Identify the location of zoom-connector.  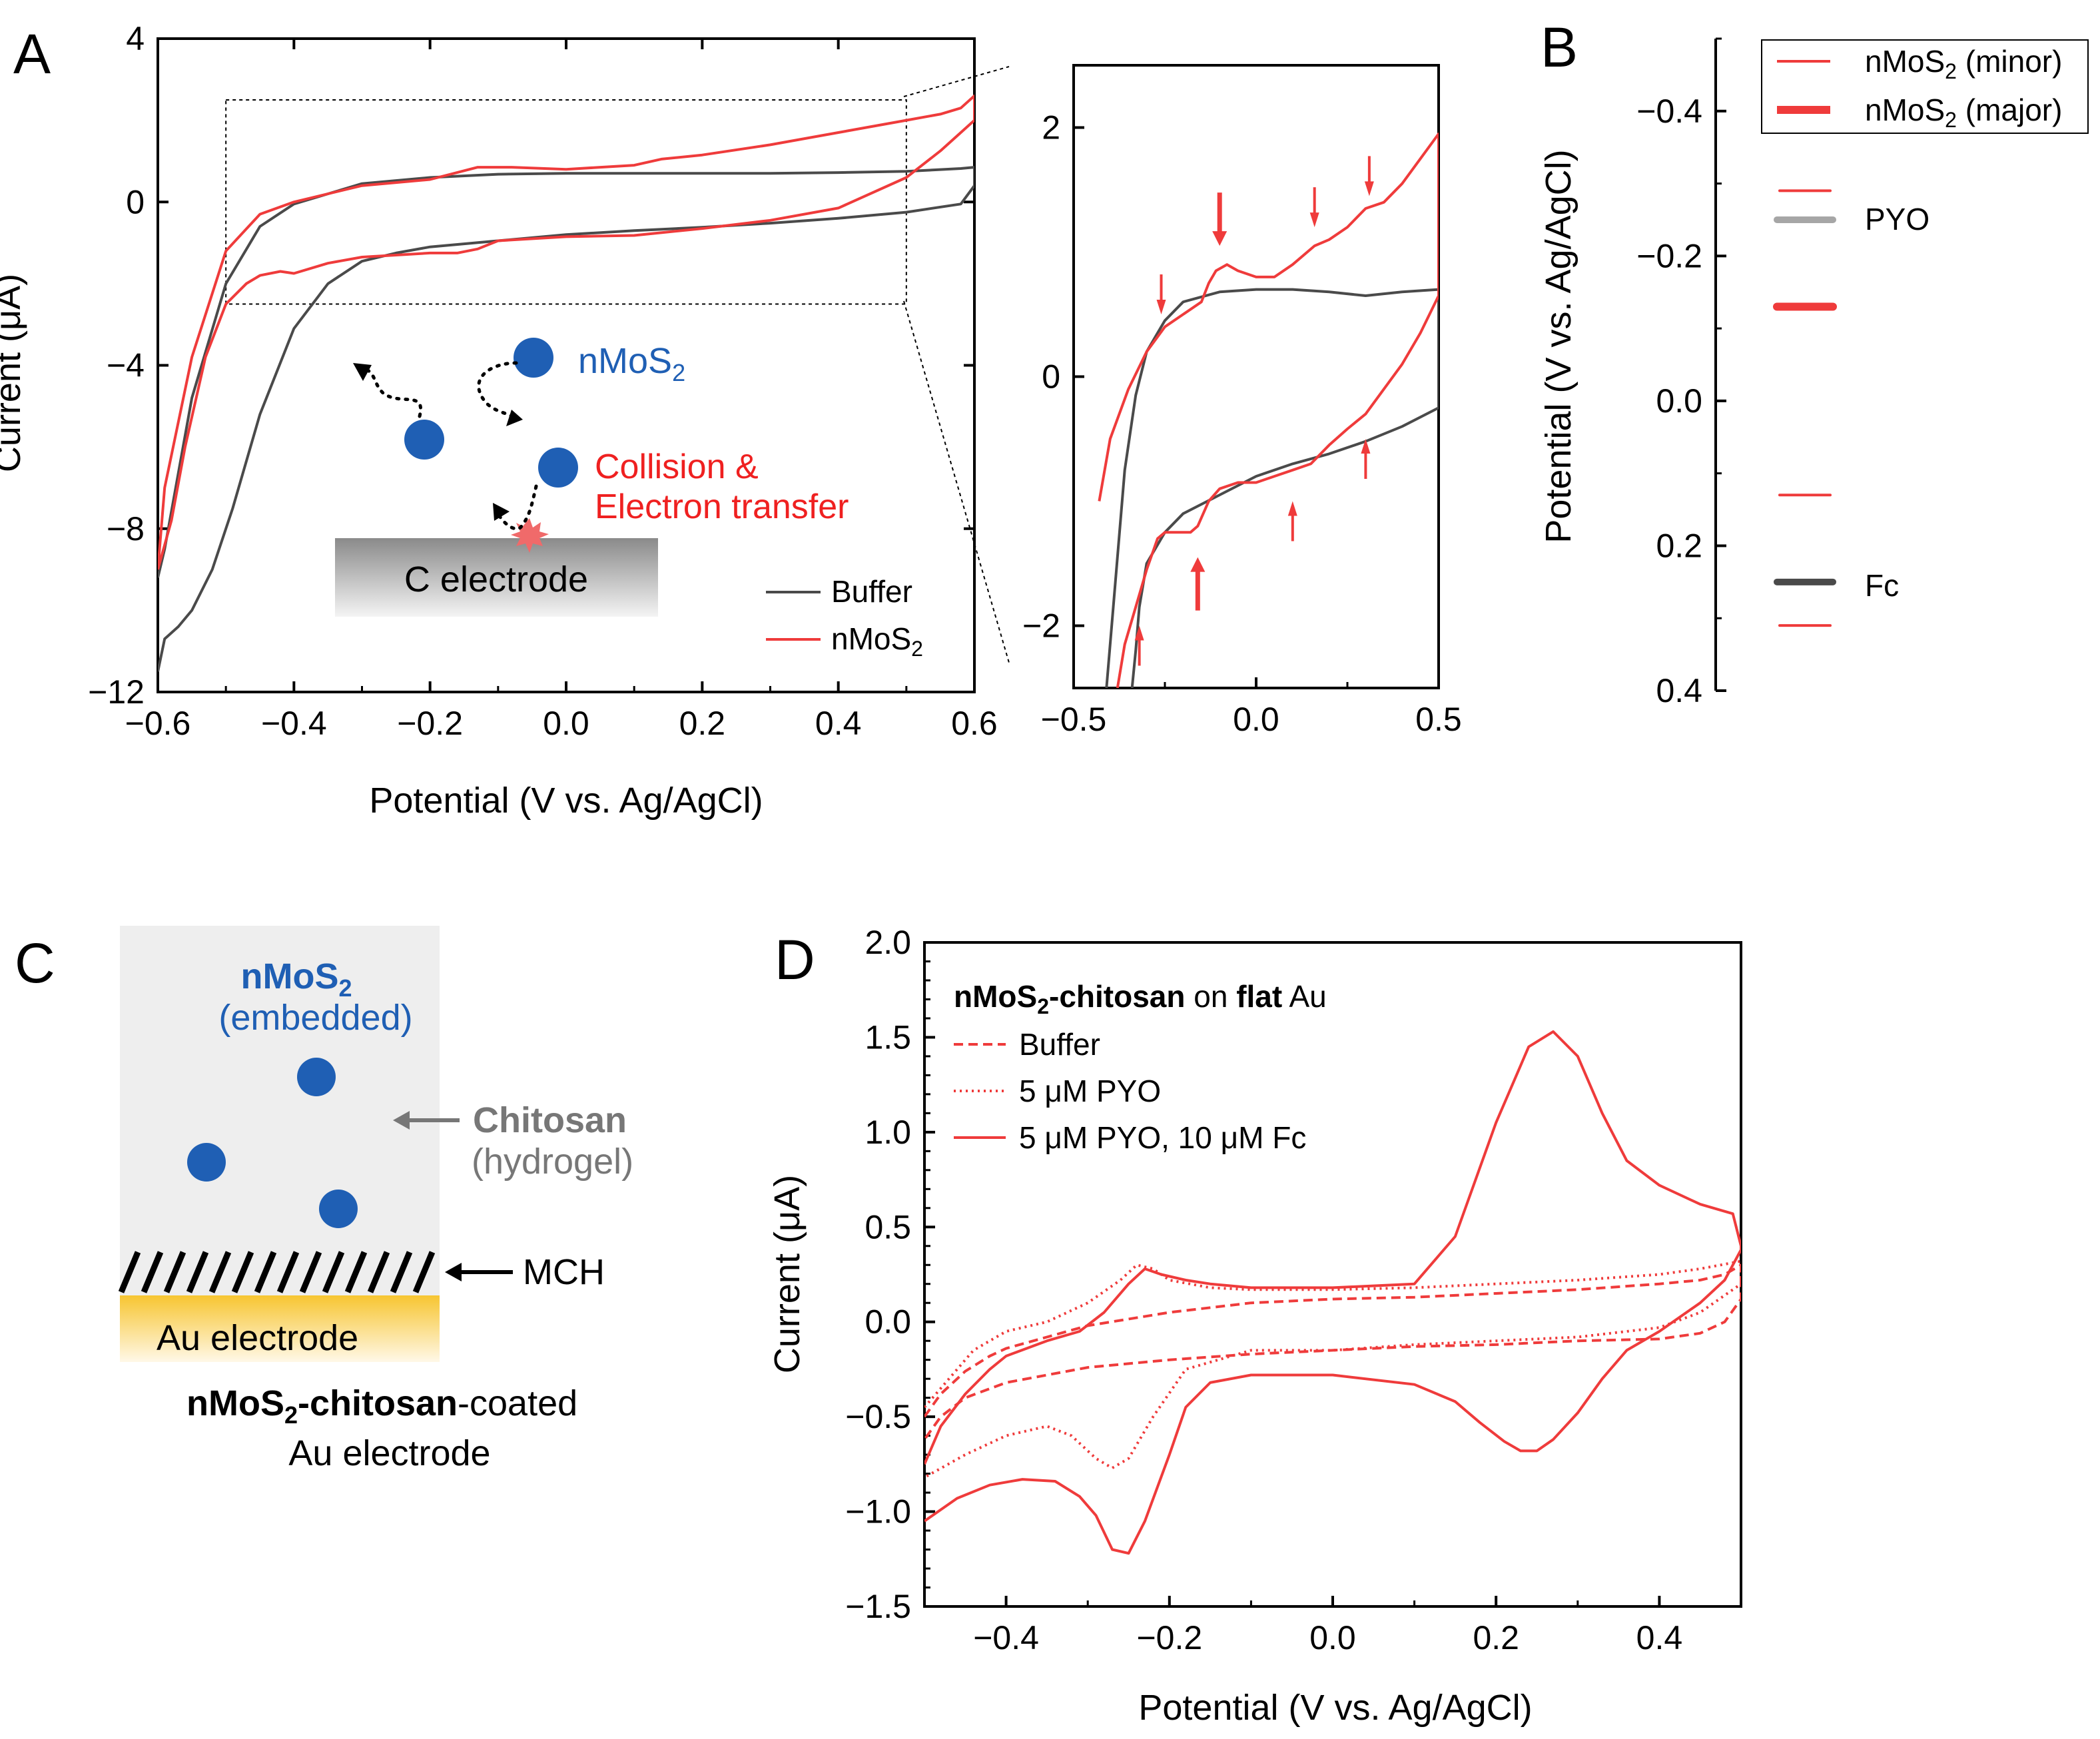
(956, 81).